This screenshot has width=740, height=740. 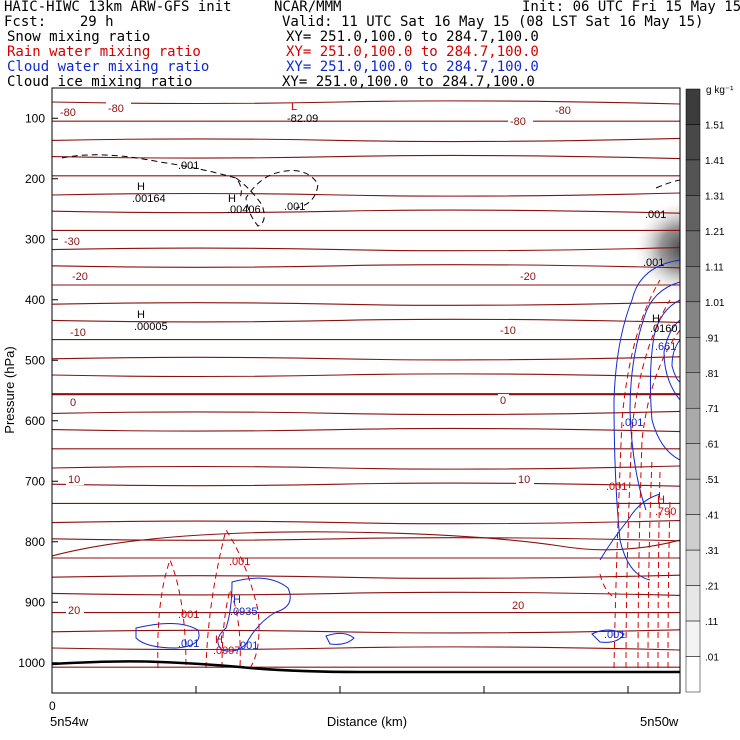 I want to click on field-name-snow: Snow mixing ratio, so click(x=79, y=37).